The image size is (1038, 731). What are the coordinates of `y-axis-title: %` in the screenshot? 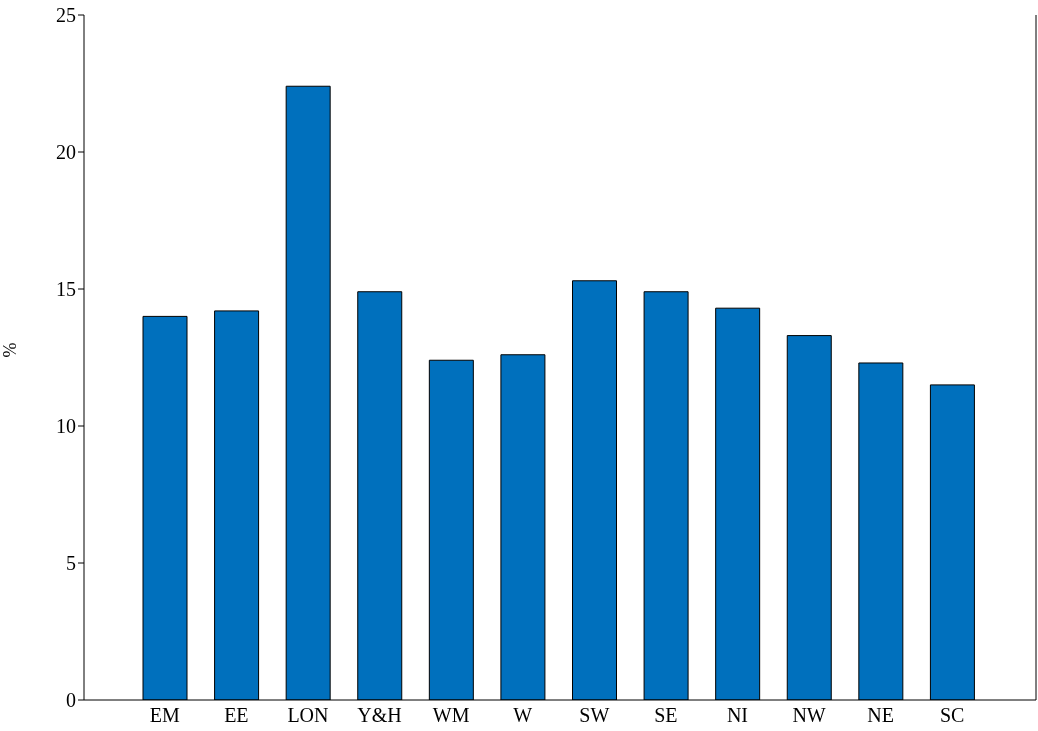 It's located at (10, 350).